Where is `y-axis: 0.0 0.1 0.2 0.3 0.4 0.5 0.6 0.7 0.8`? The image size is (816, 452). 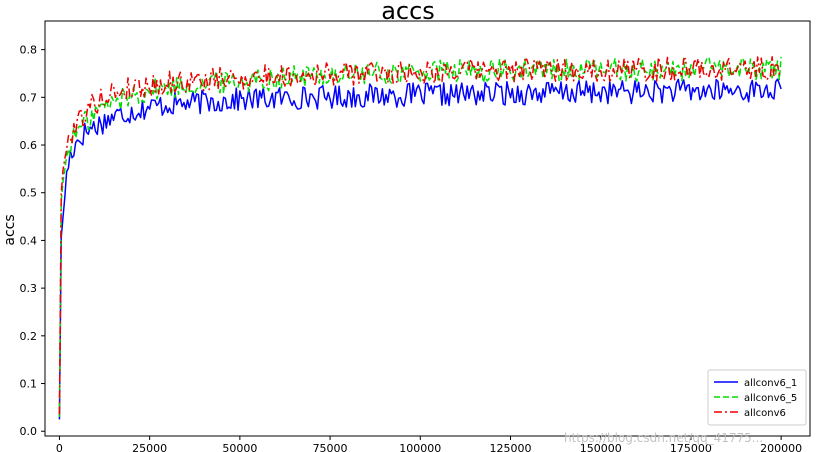 y-axis: 0.0 0.1 0.2 0.3 0.4 0.5 0.6 0.7 0.8 is located at coordinates (32, 241).